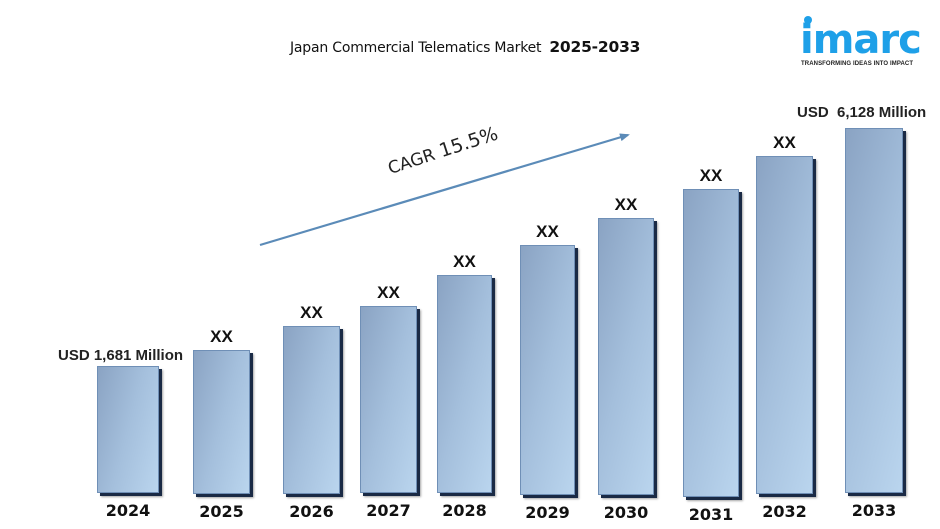 The height and width of the screenshot is (529, 940). What do you see at coordinates (388, 399) in the screenshot?
I see `bar-2027` at bounding box center [388, 399].